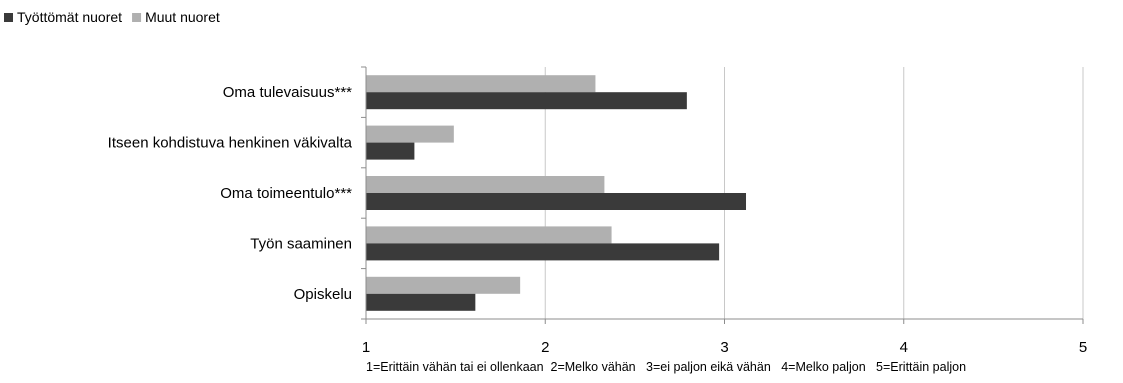 This screenshot has height=383, width=1123. What do you see at coordinates (323, 294) in the screenshot?
I see `category-label-5: Opiskelu` at bounding box center [323, 294].